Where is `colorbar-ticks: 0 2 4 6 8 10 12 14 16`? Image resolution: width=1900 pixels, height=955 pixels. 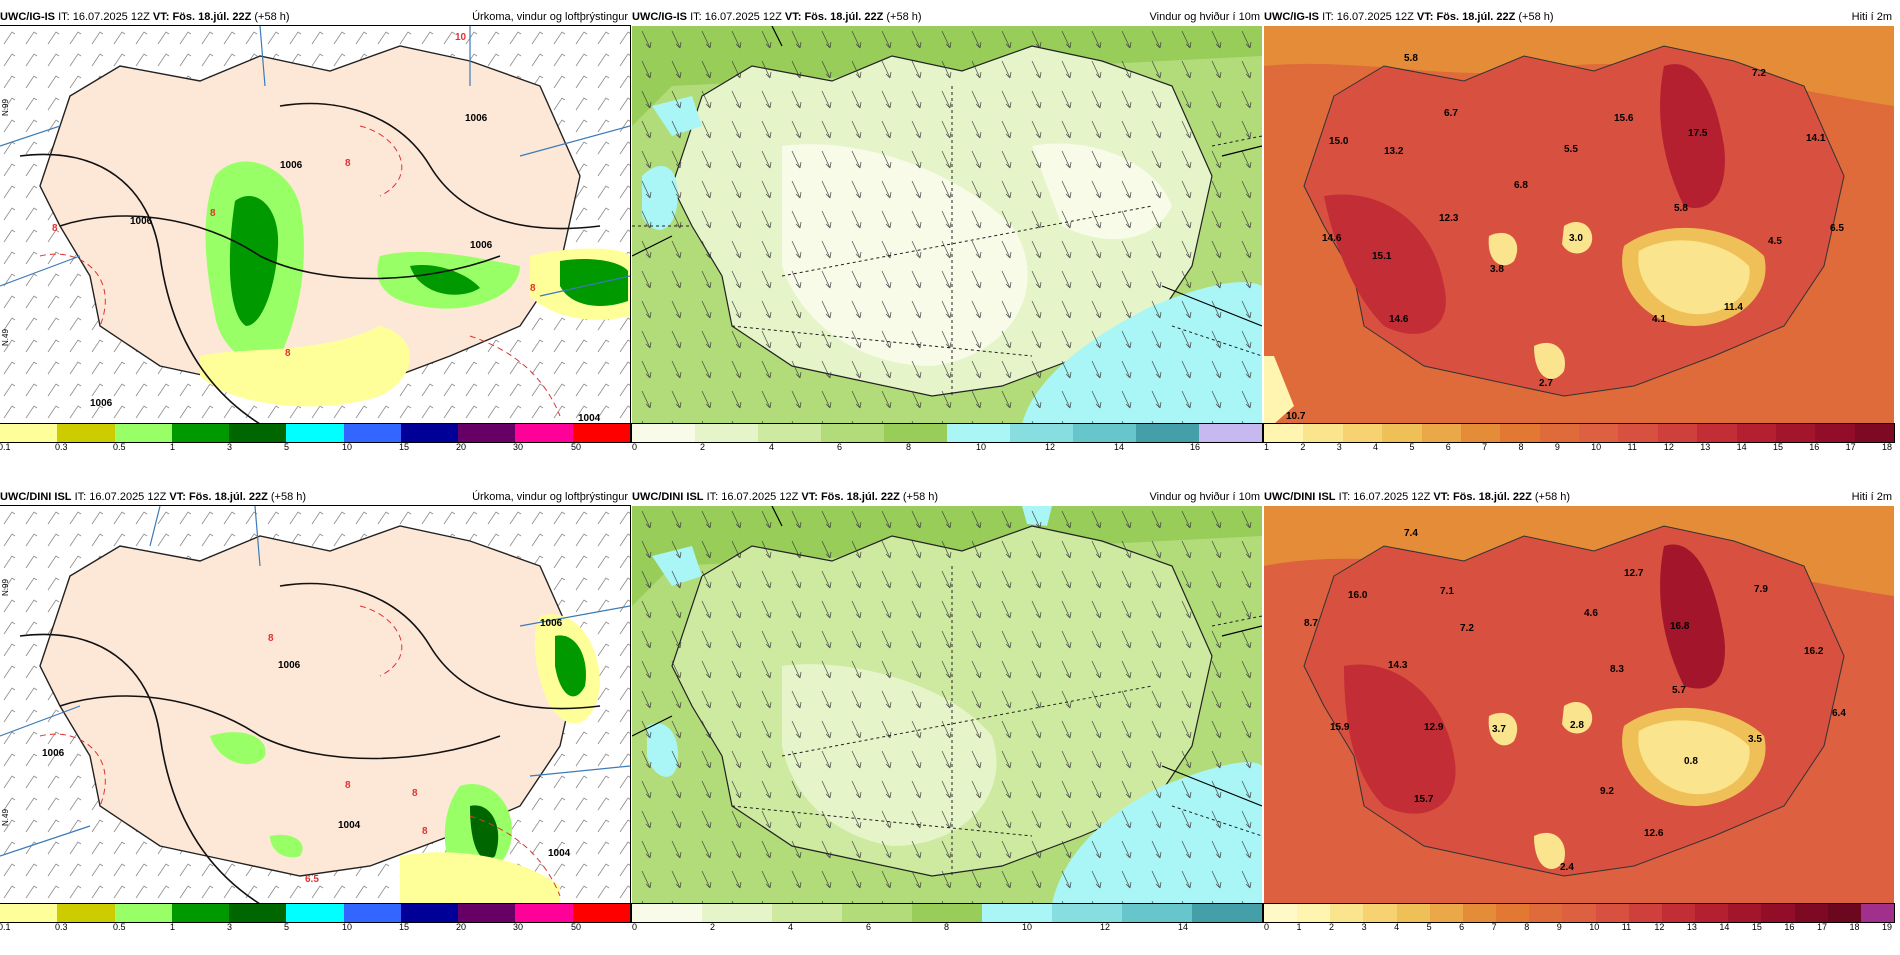 colorbar-ticks: 0 2 4 6 8 10 12 14 16 is located at coordinates (947, 449).